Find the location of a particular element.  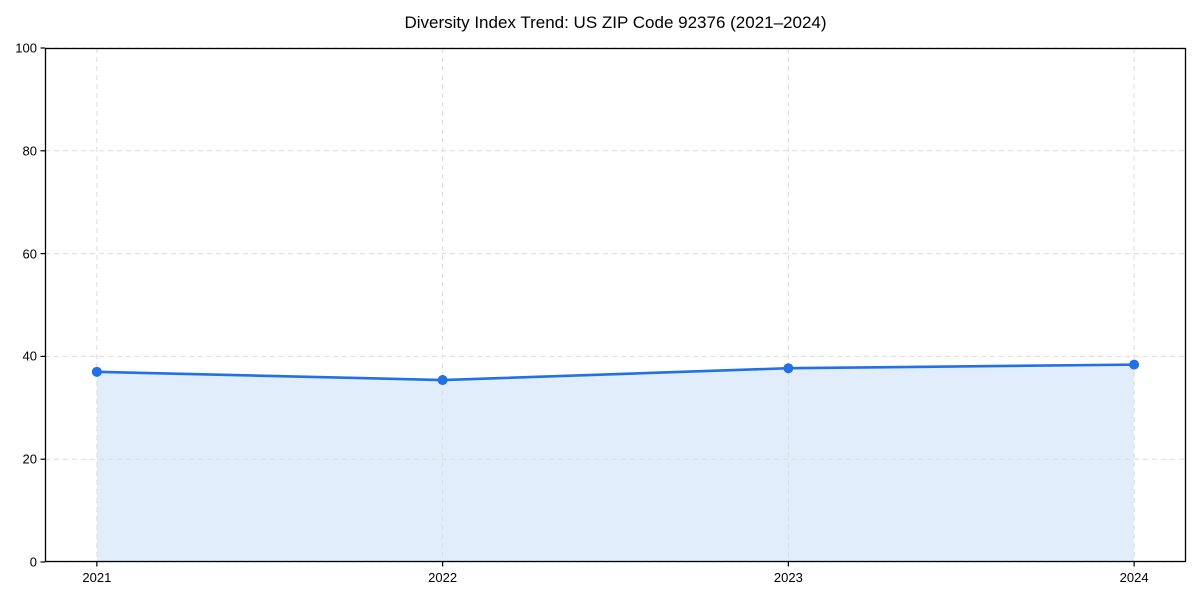

x-tick-label: 2022 is located at coordinates (443, 577).